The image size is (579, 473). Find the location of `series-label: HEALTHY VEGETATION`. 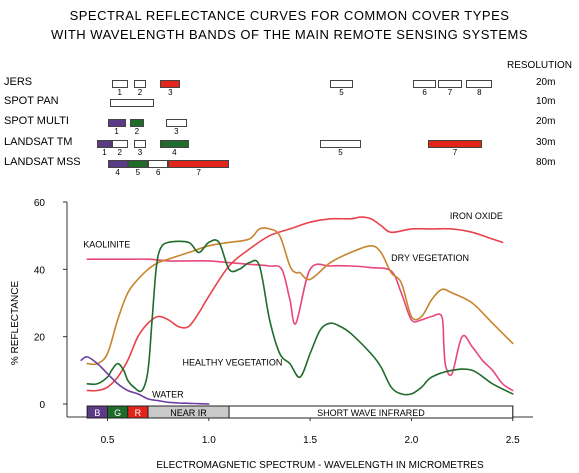

series-label: HEALTHY VEGETATION is located at coordinates (232, 362).